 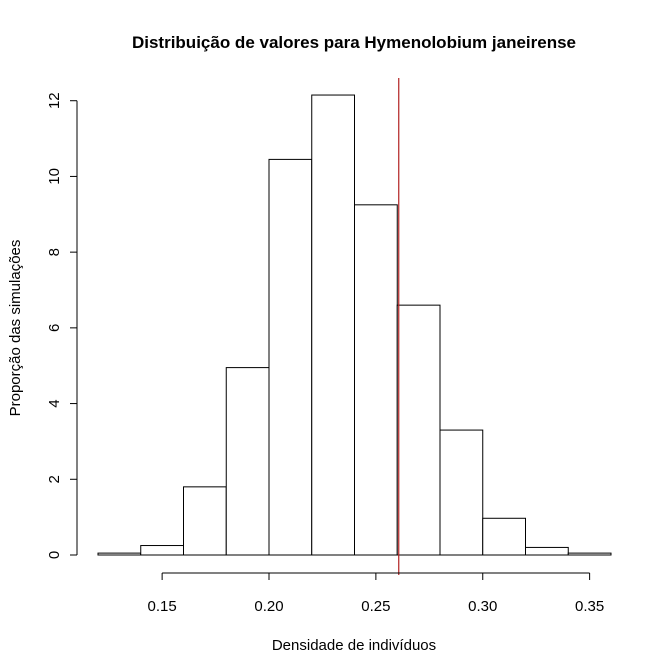 What do you see at coordinates (54, 555) in the screenshot?
I see `y-tick-label: 0` at bounding box center [54, 555].